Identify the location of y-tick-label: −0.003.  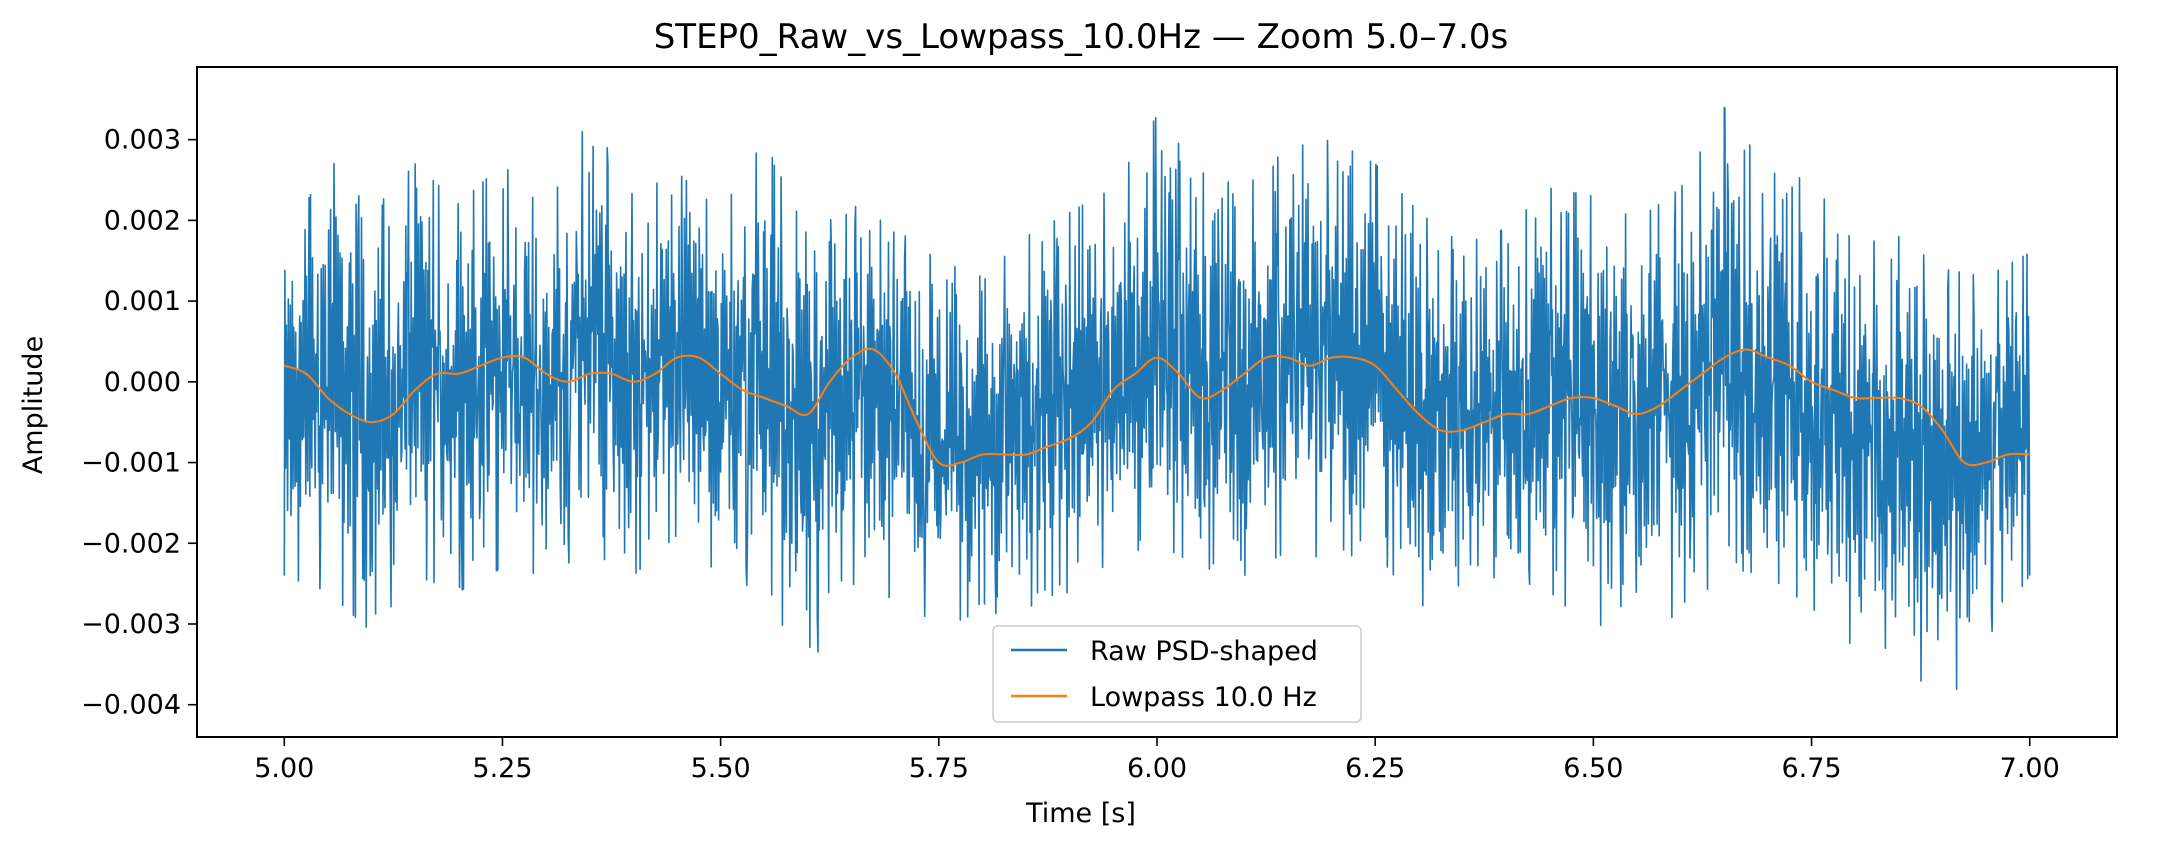
(131, 624).